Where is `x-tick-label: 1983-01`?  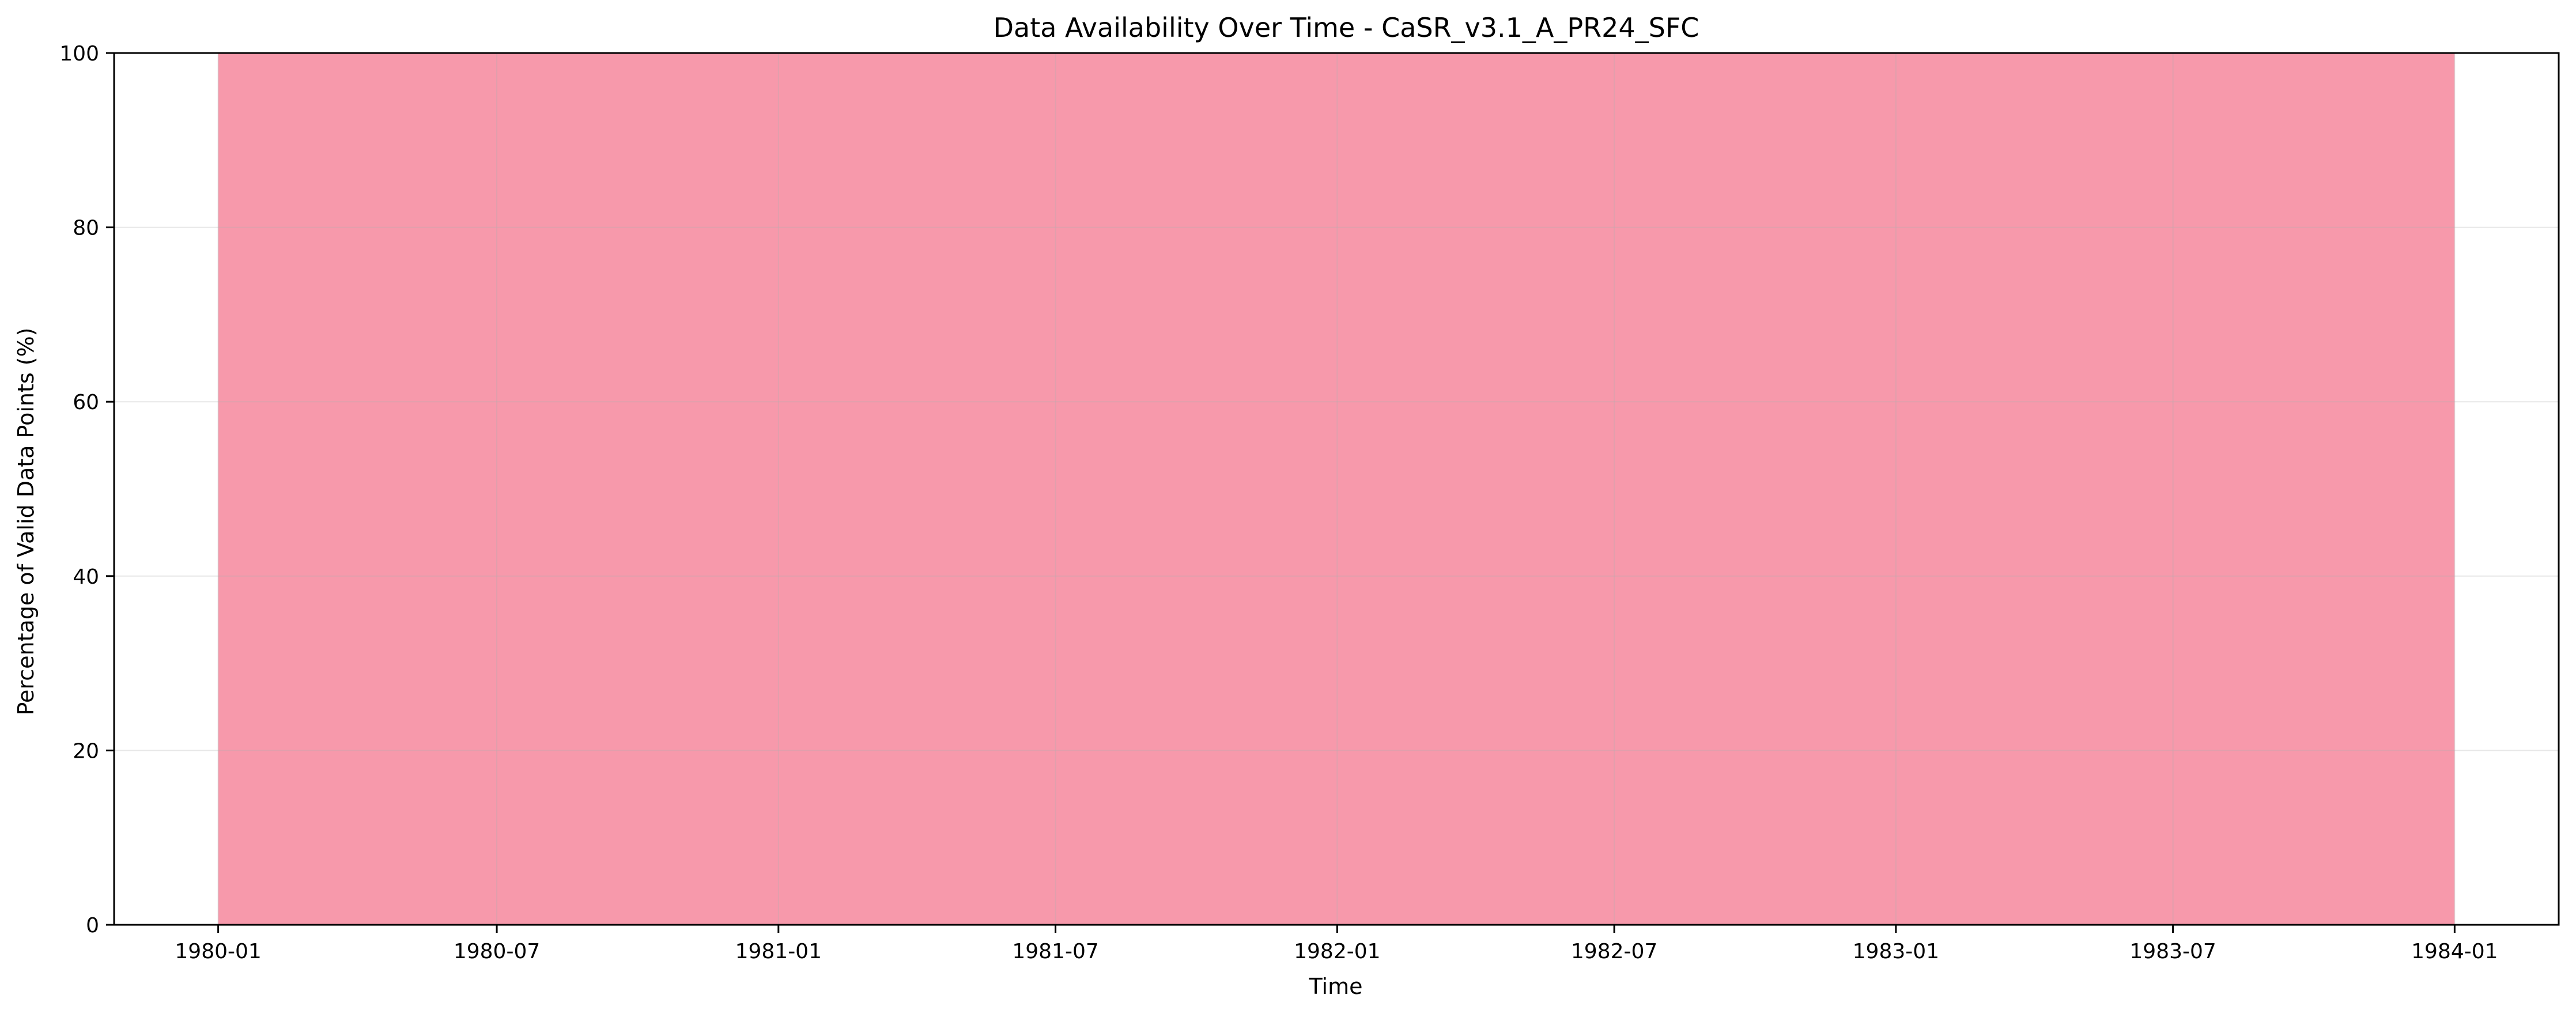
x-tick-label: 1983-01 is located at coordinates (1896, 951).